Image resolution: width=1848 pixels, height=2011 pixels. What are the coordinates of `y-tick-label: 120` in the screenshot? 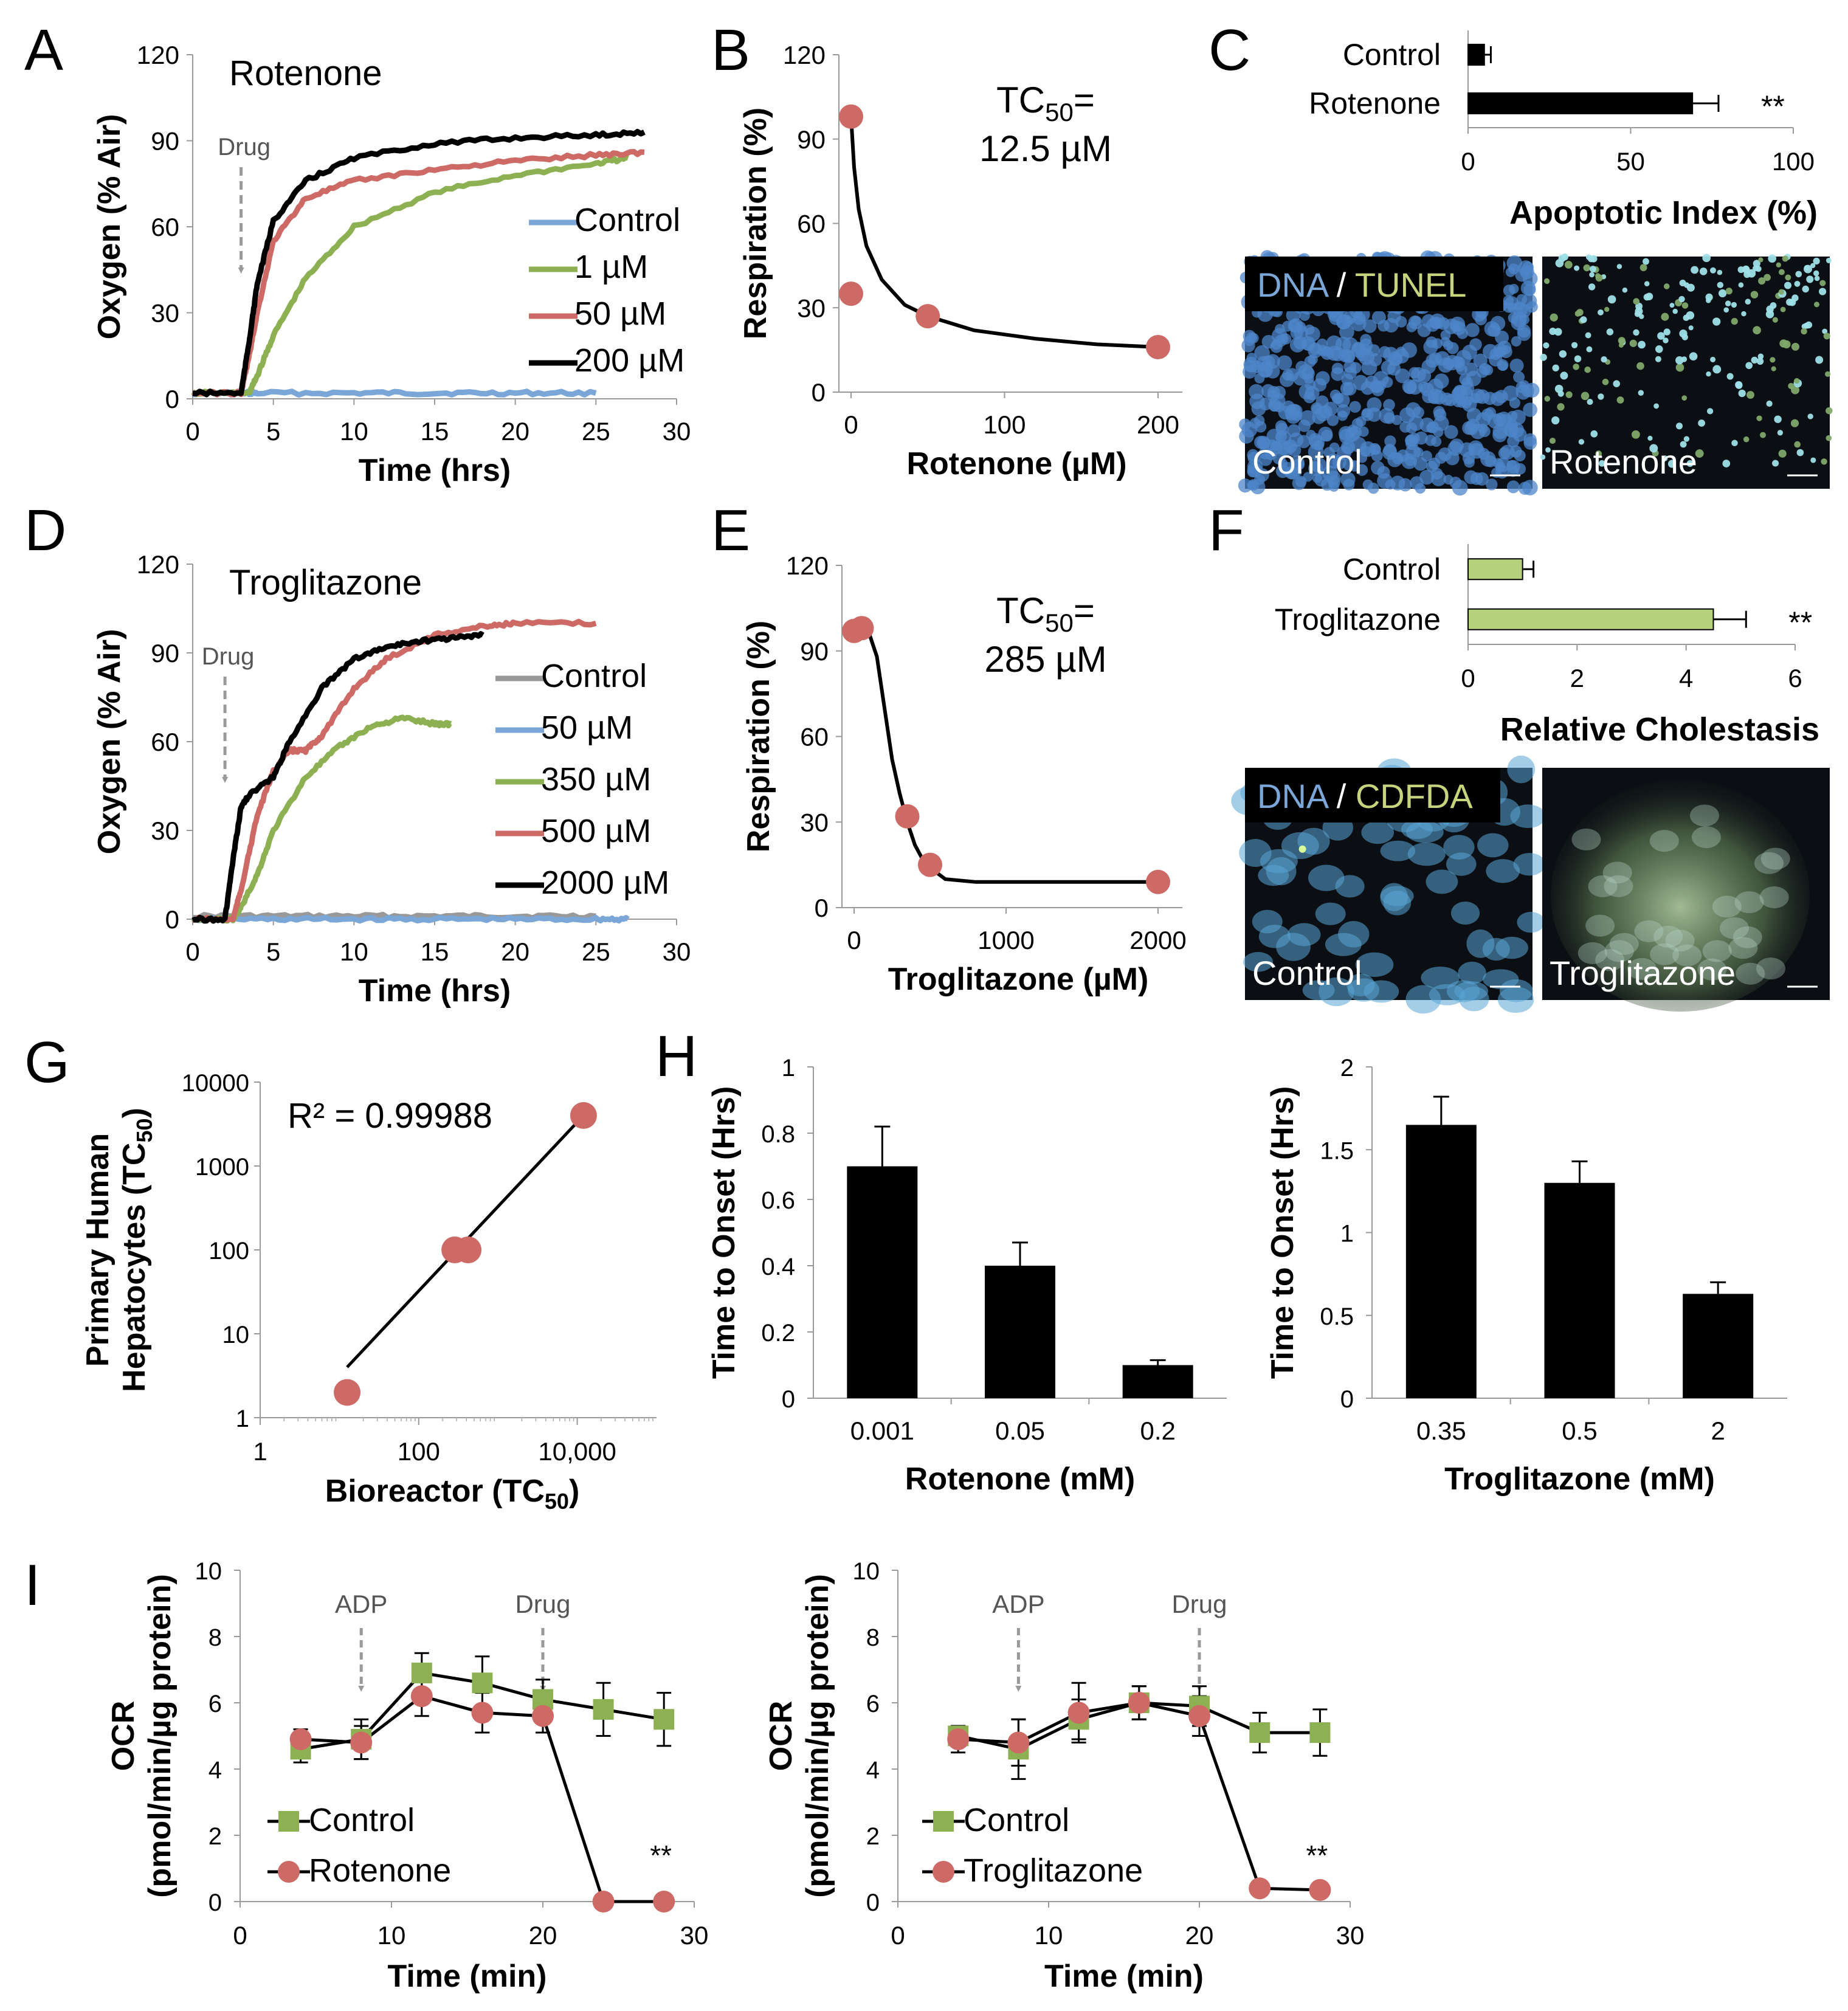 It's located at (158, 55).